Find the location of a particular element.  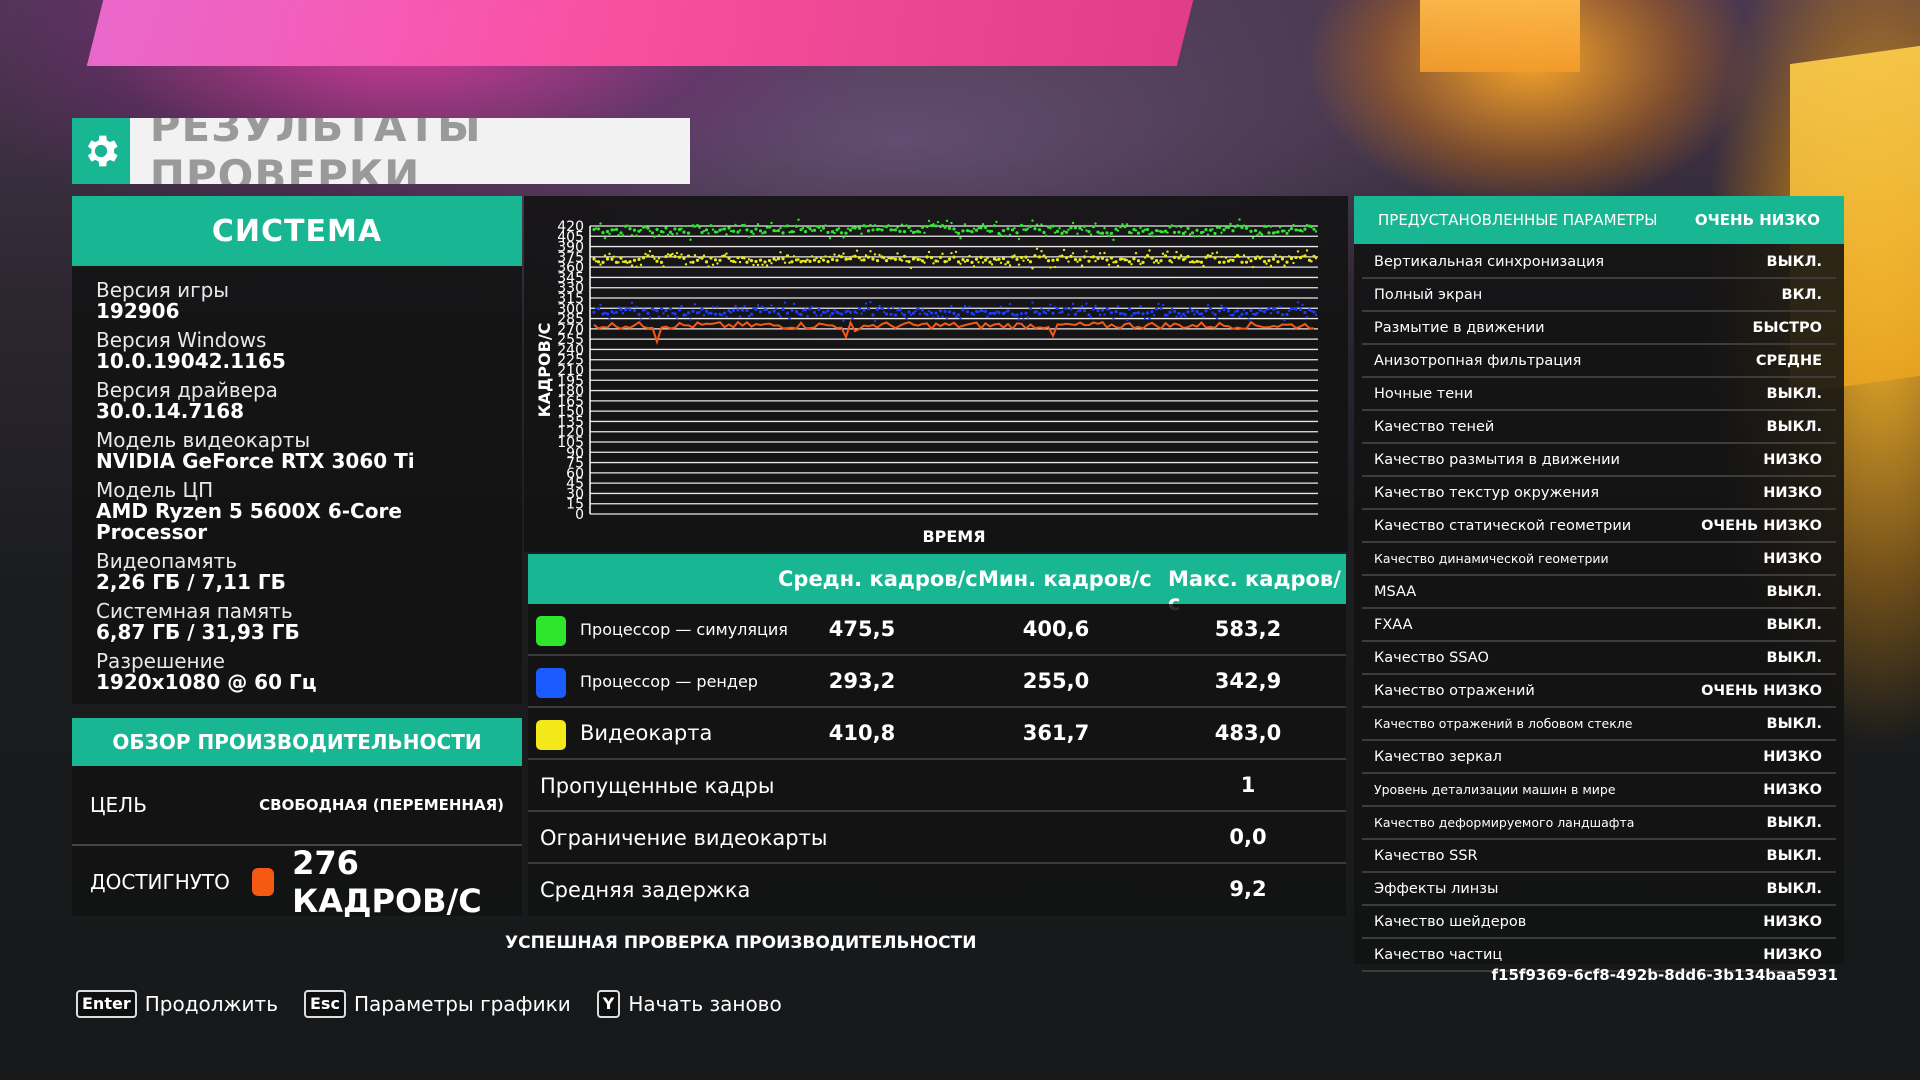

y-tick-label: 405 is located at coordinates (570, 237).